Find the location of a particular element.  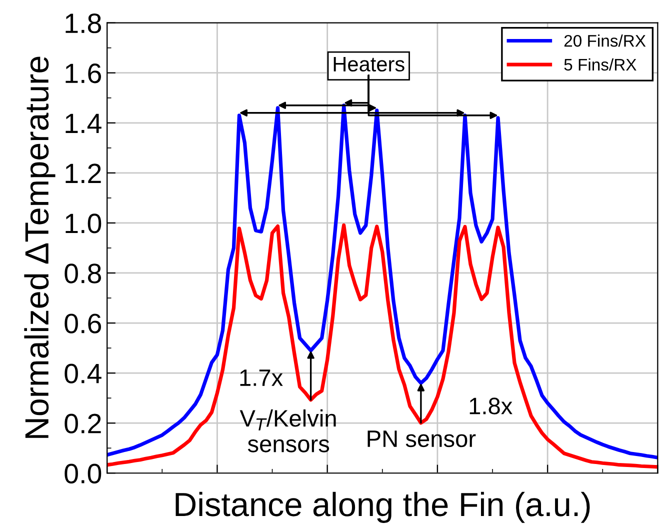

x-axis-title: Distance along the Fin (a.u.) is located at coordinates (383, 507).